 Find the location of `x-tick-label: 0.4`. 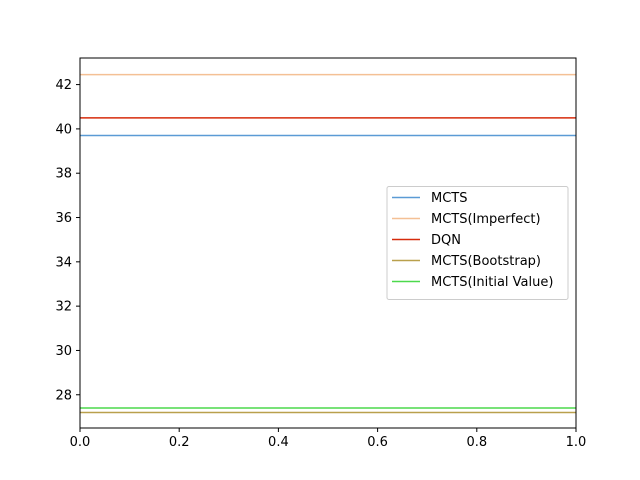

x-tick-label: 0.4 is located at coordinates (278, 442).